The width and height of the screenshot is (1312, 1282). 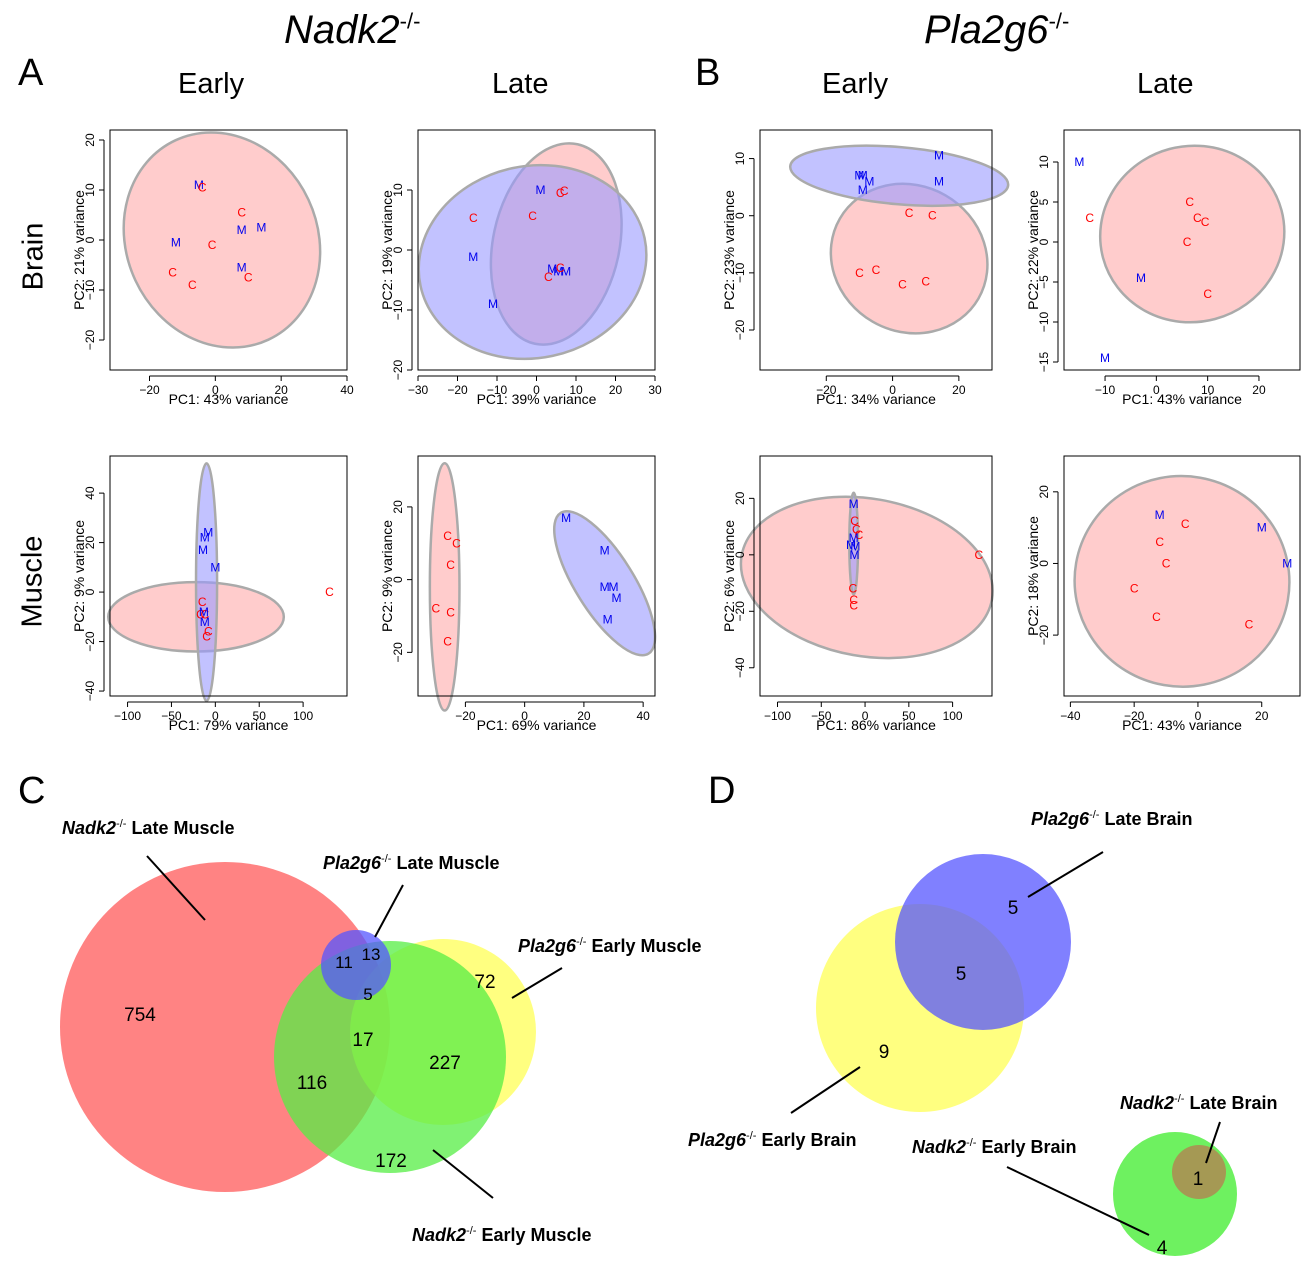 What do you see at coordinates (520, 84) in the screenshot?
I see `column-label-a-late: Late` at bounding box center [520, 84].